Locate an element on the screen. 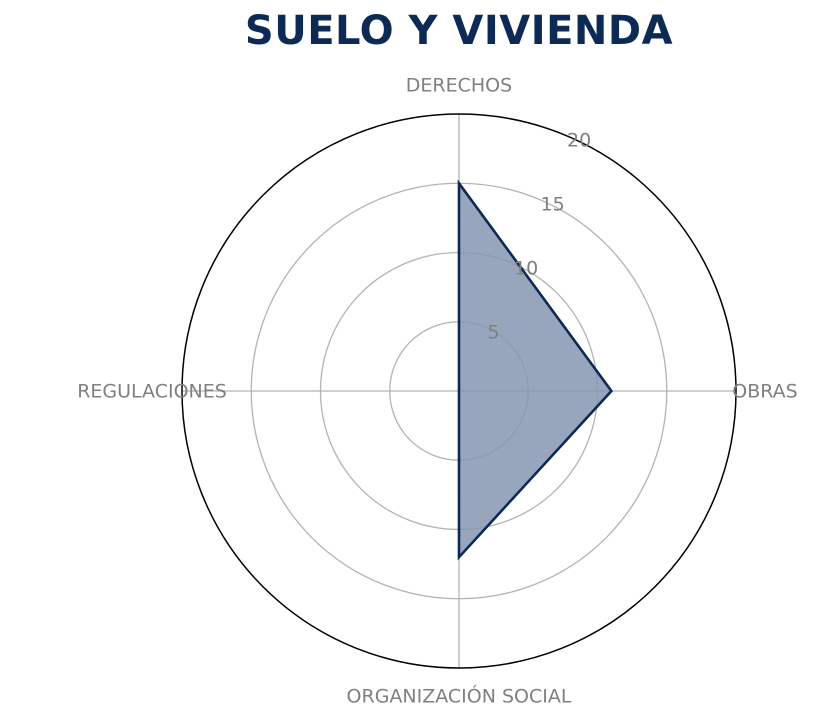  category-label: ORGANIZACIÓN SOCIAL is located at coordinates (459, 696).